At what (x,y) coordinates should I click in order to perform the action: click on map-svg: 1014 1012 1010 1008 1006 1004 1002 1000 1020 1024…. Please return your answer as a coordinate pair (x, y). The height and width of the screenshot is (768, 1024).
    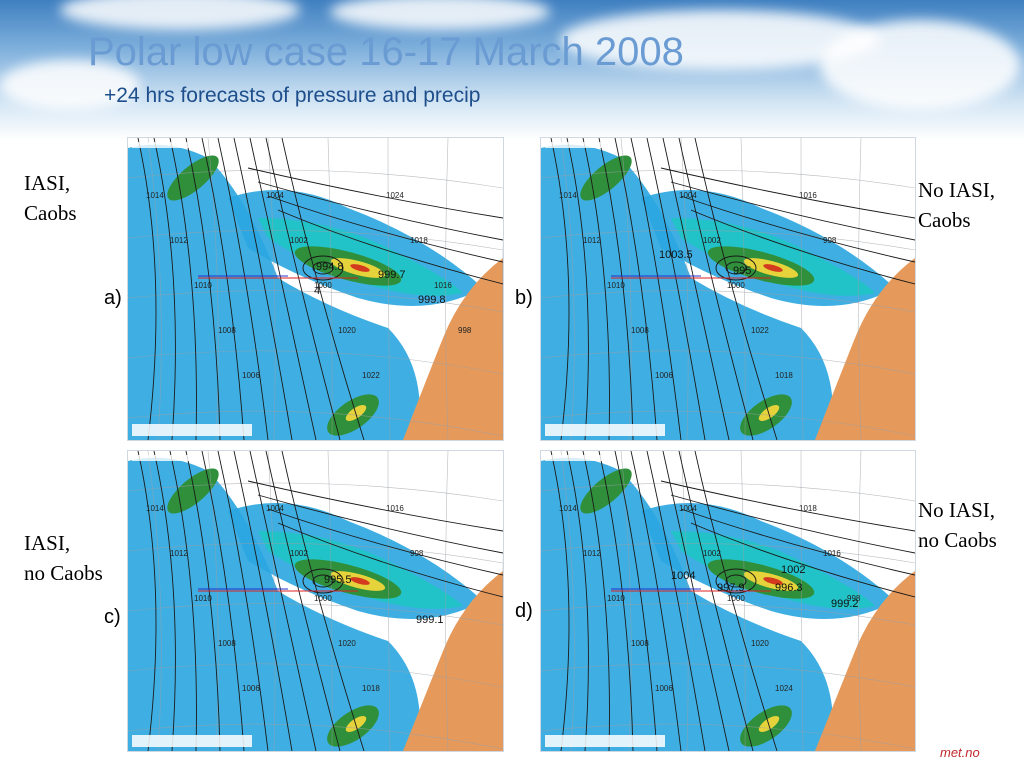
    Looking at the image, I should click on (728, 601).